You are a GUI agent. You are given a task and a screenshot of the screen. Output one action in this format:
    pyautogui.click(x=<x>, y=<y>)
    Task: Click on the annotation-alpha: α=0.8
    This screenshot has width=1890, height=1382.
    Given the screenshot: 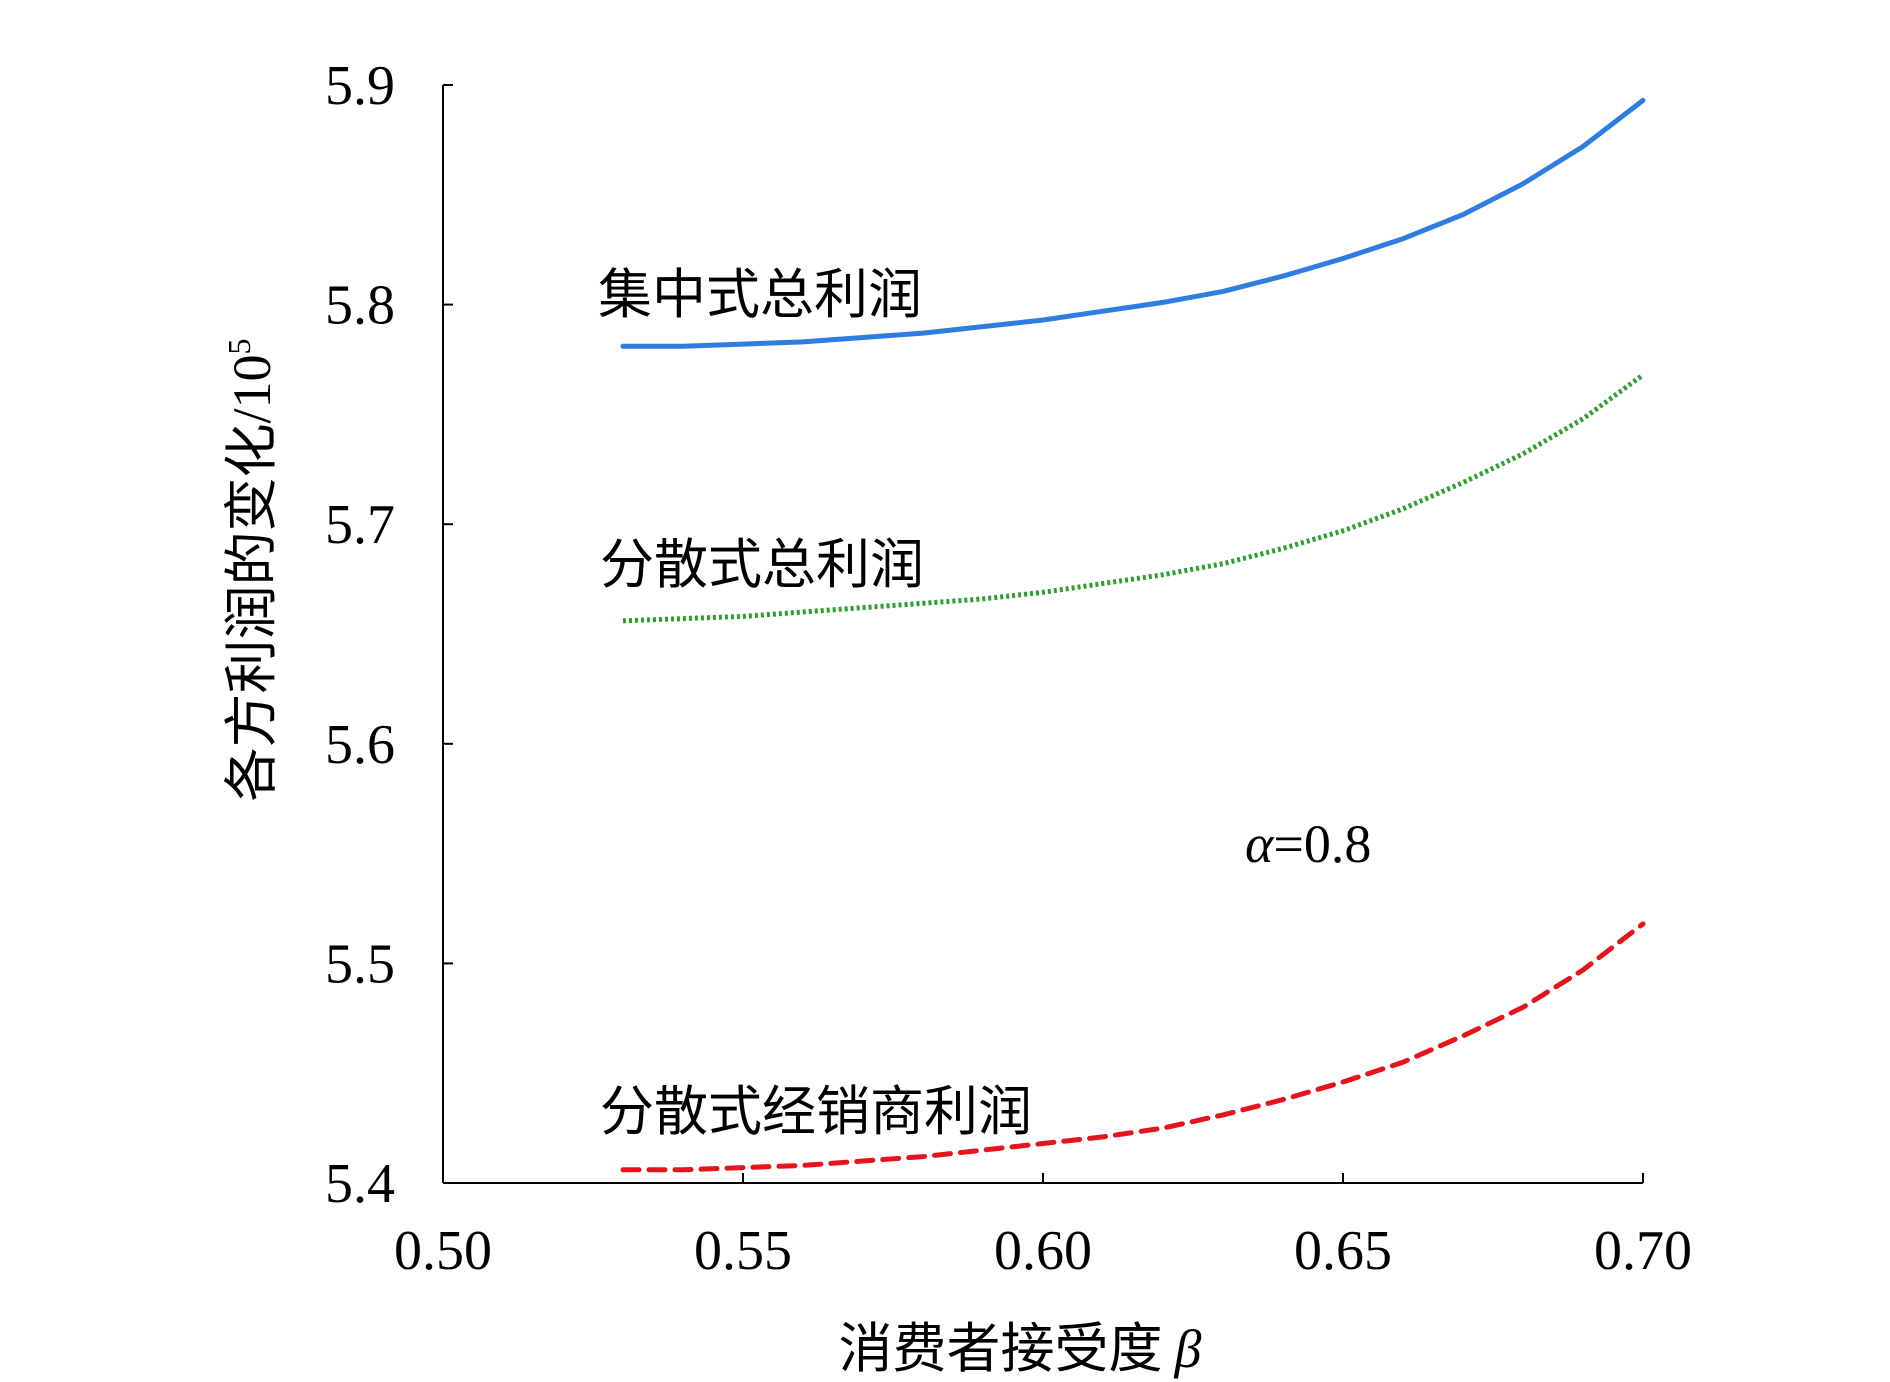 What is the action you would take?
    pyautogui.click(x=1308, y=844)
    